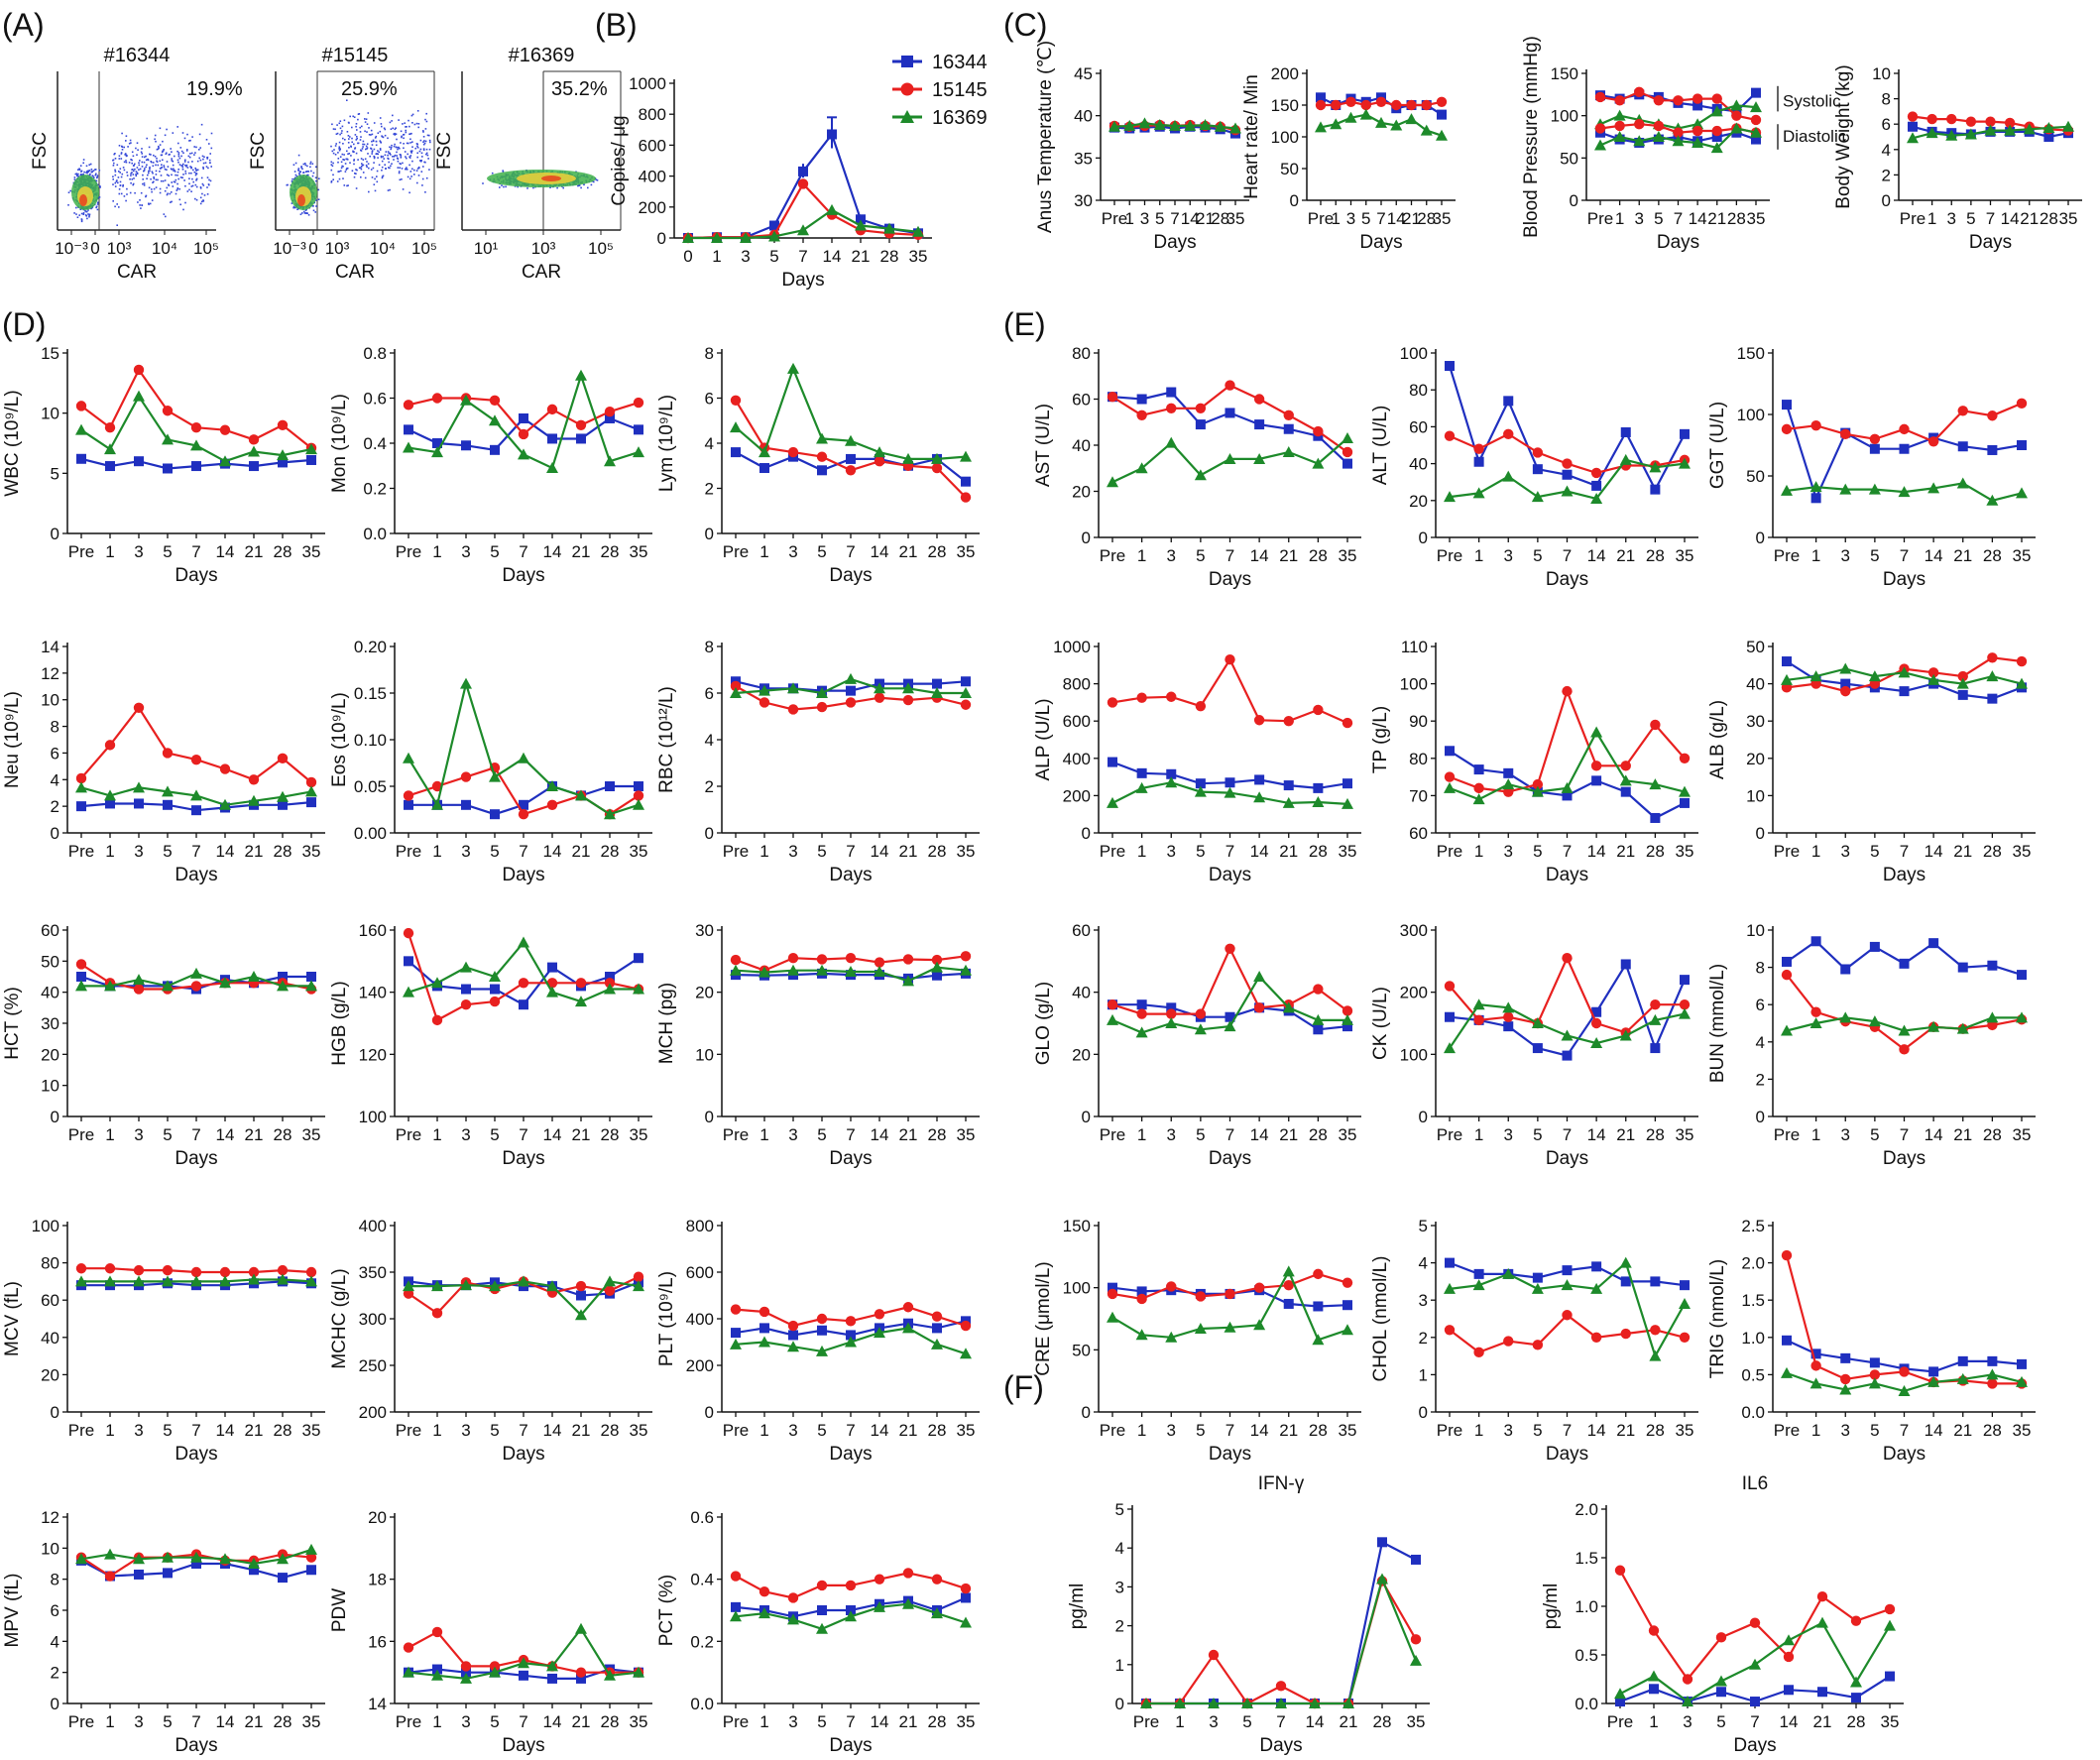  What do you see at coordinates (375, 534) in the screenshot?
I see `y-tick-label: 0.0` at bounding box center [375, 534].